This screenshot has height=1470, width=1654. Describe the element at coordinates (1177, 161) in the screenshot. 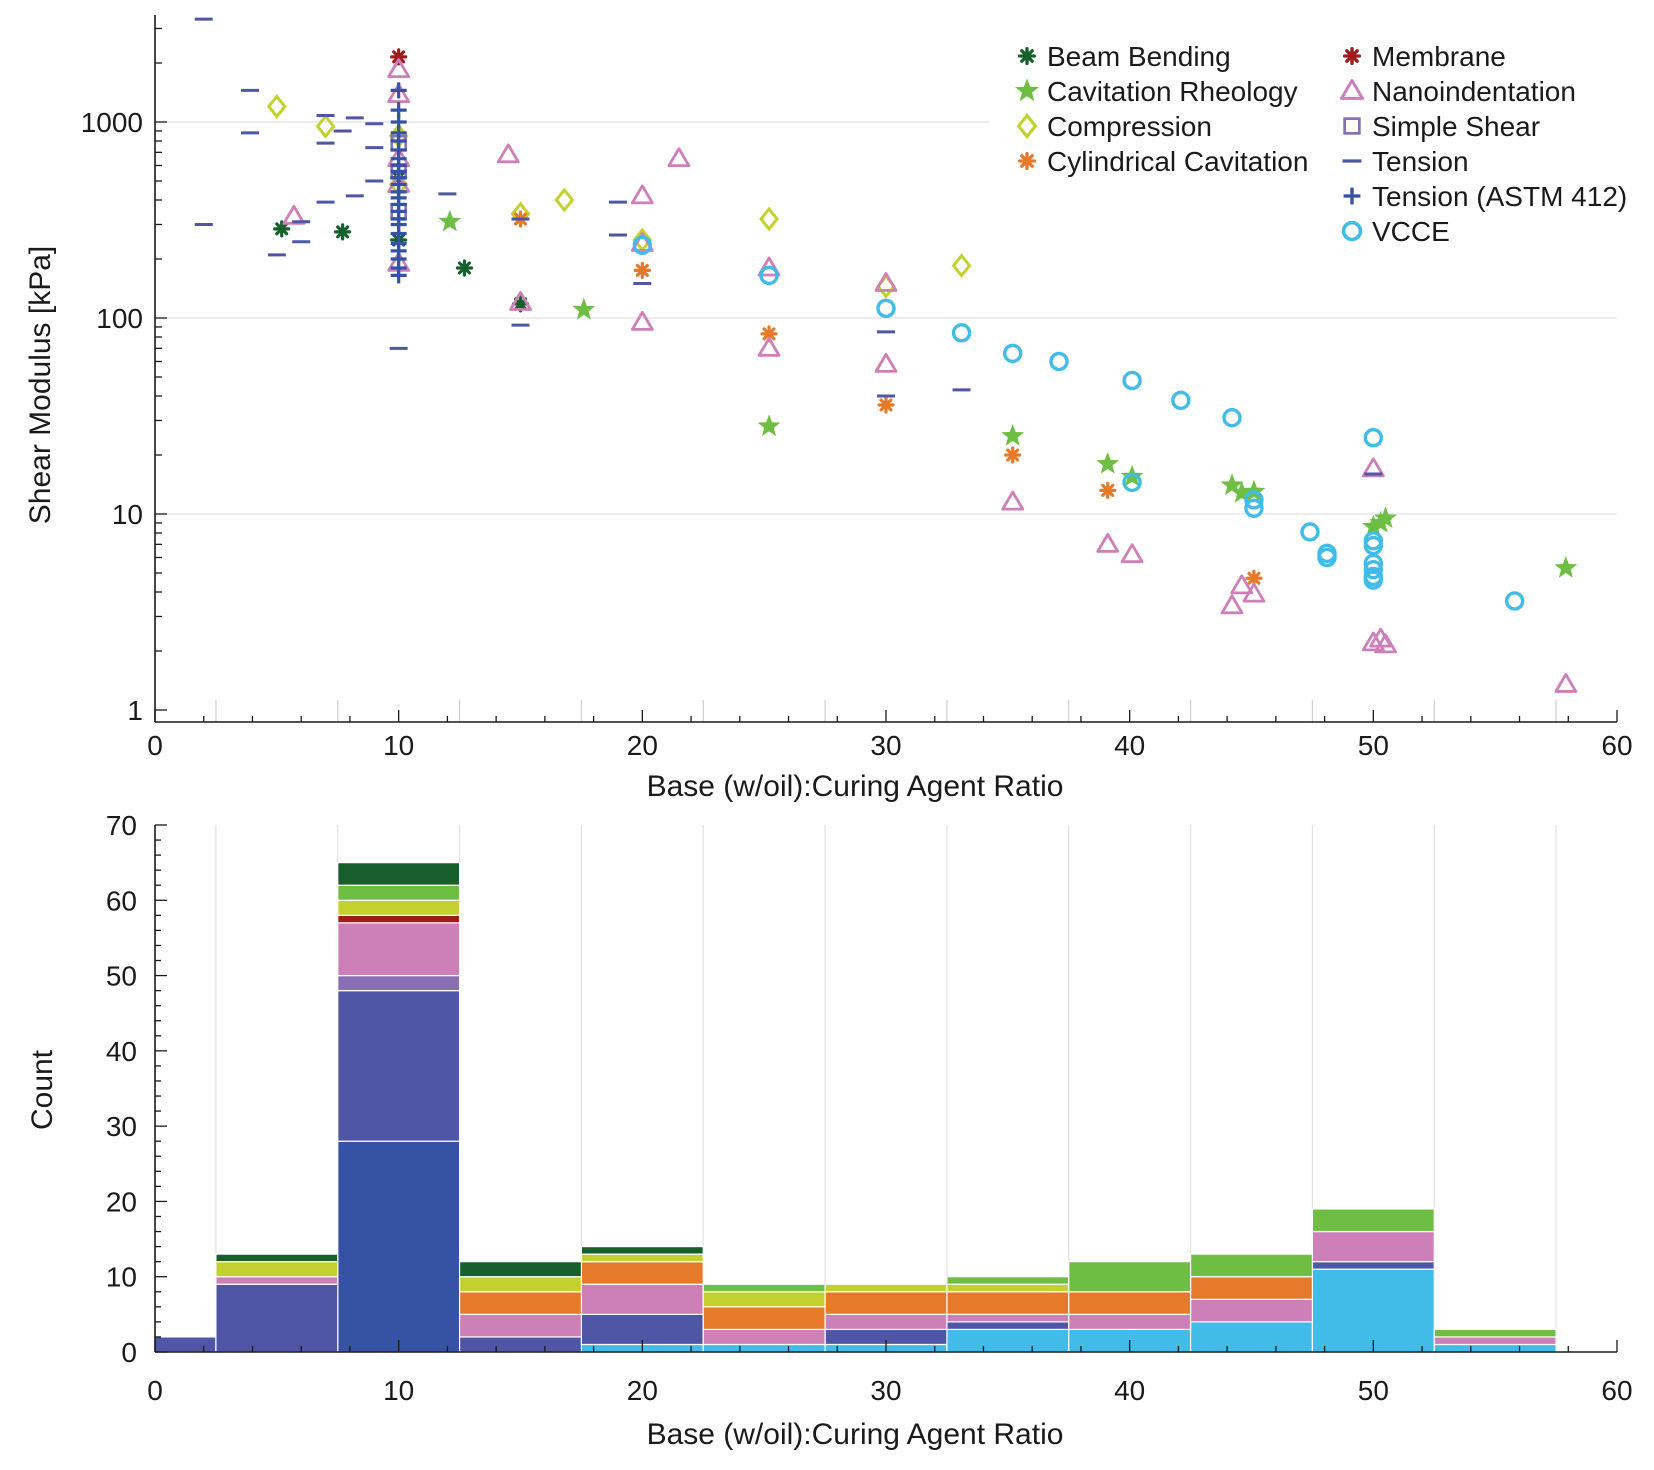

I see `legend-label: Cylindrical Cavitation` at that location.